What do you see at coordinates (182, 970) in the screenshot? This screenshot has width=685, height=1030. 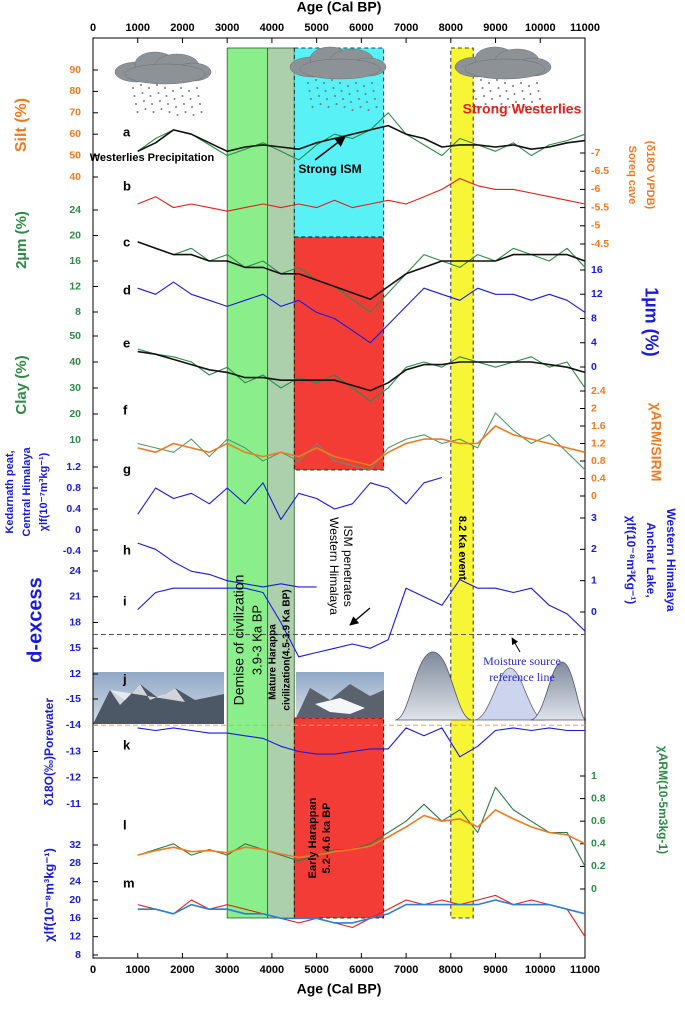 I see `x-tick-label: 2000` at bounding box center [182, 970].